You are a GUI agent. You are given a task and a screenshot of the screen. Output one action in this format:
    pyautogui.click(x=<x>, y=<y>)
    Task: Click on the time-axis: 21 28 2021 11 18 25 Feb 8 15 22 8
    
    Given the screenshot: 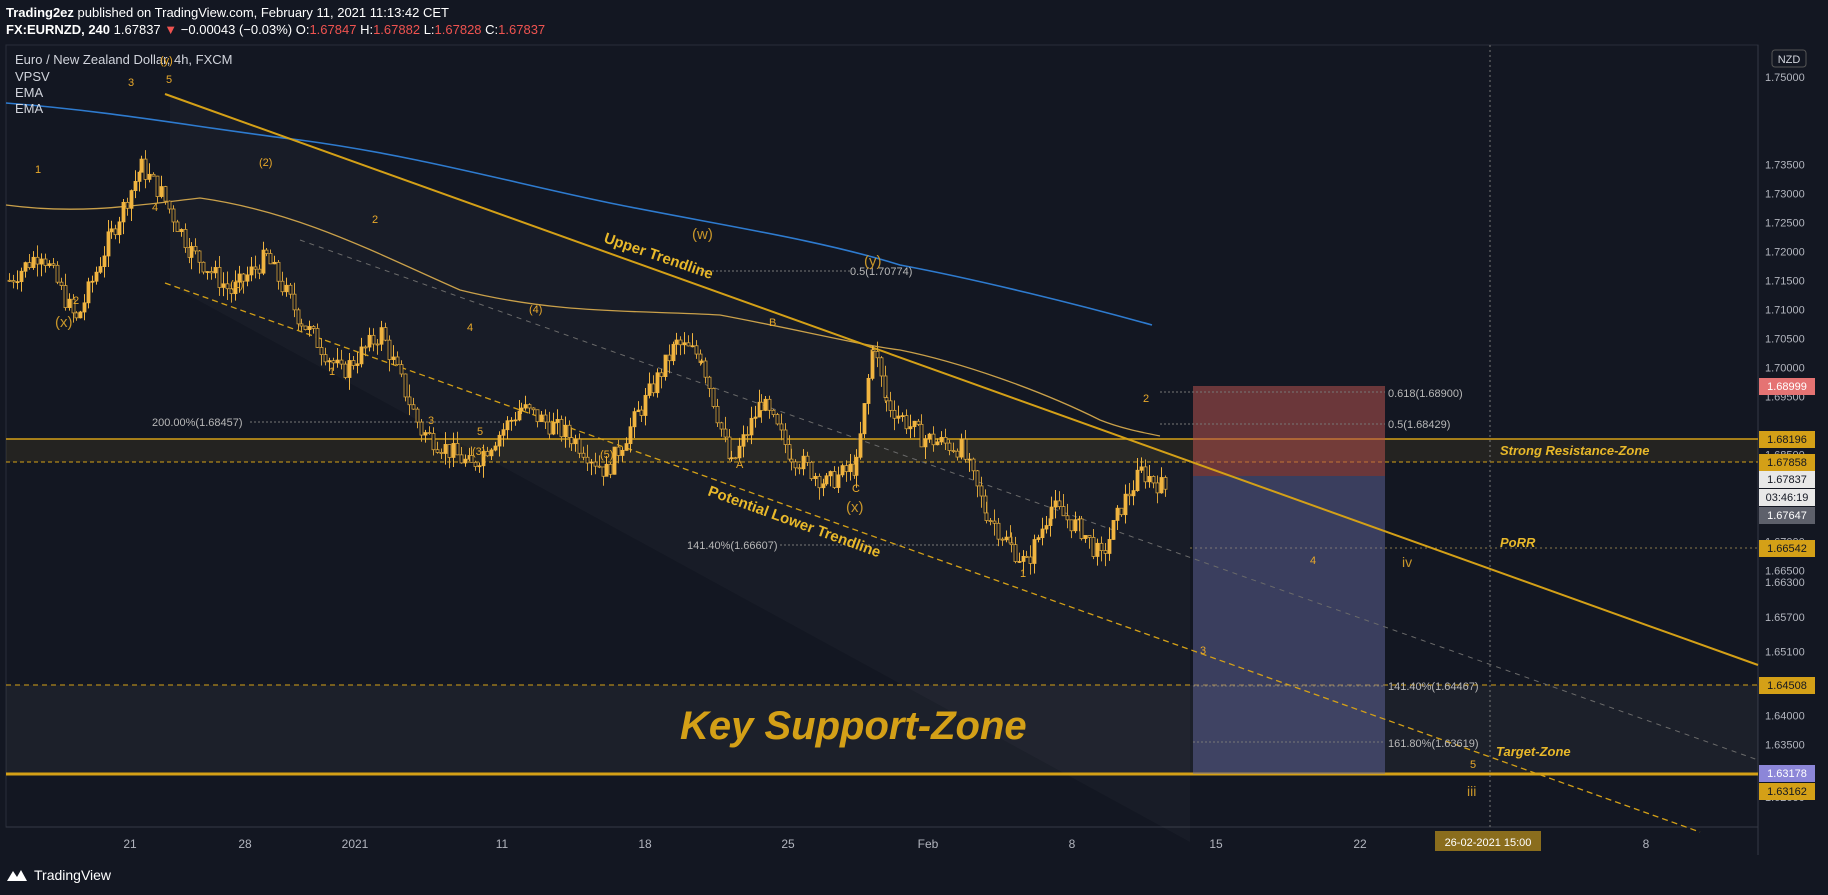 What is the action you would take?
    pyautogui.click(x=886, y=844)
    